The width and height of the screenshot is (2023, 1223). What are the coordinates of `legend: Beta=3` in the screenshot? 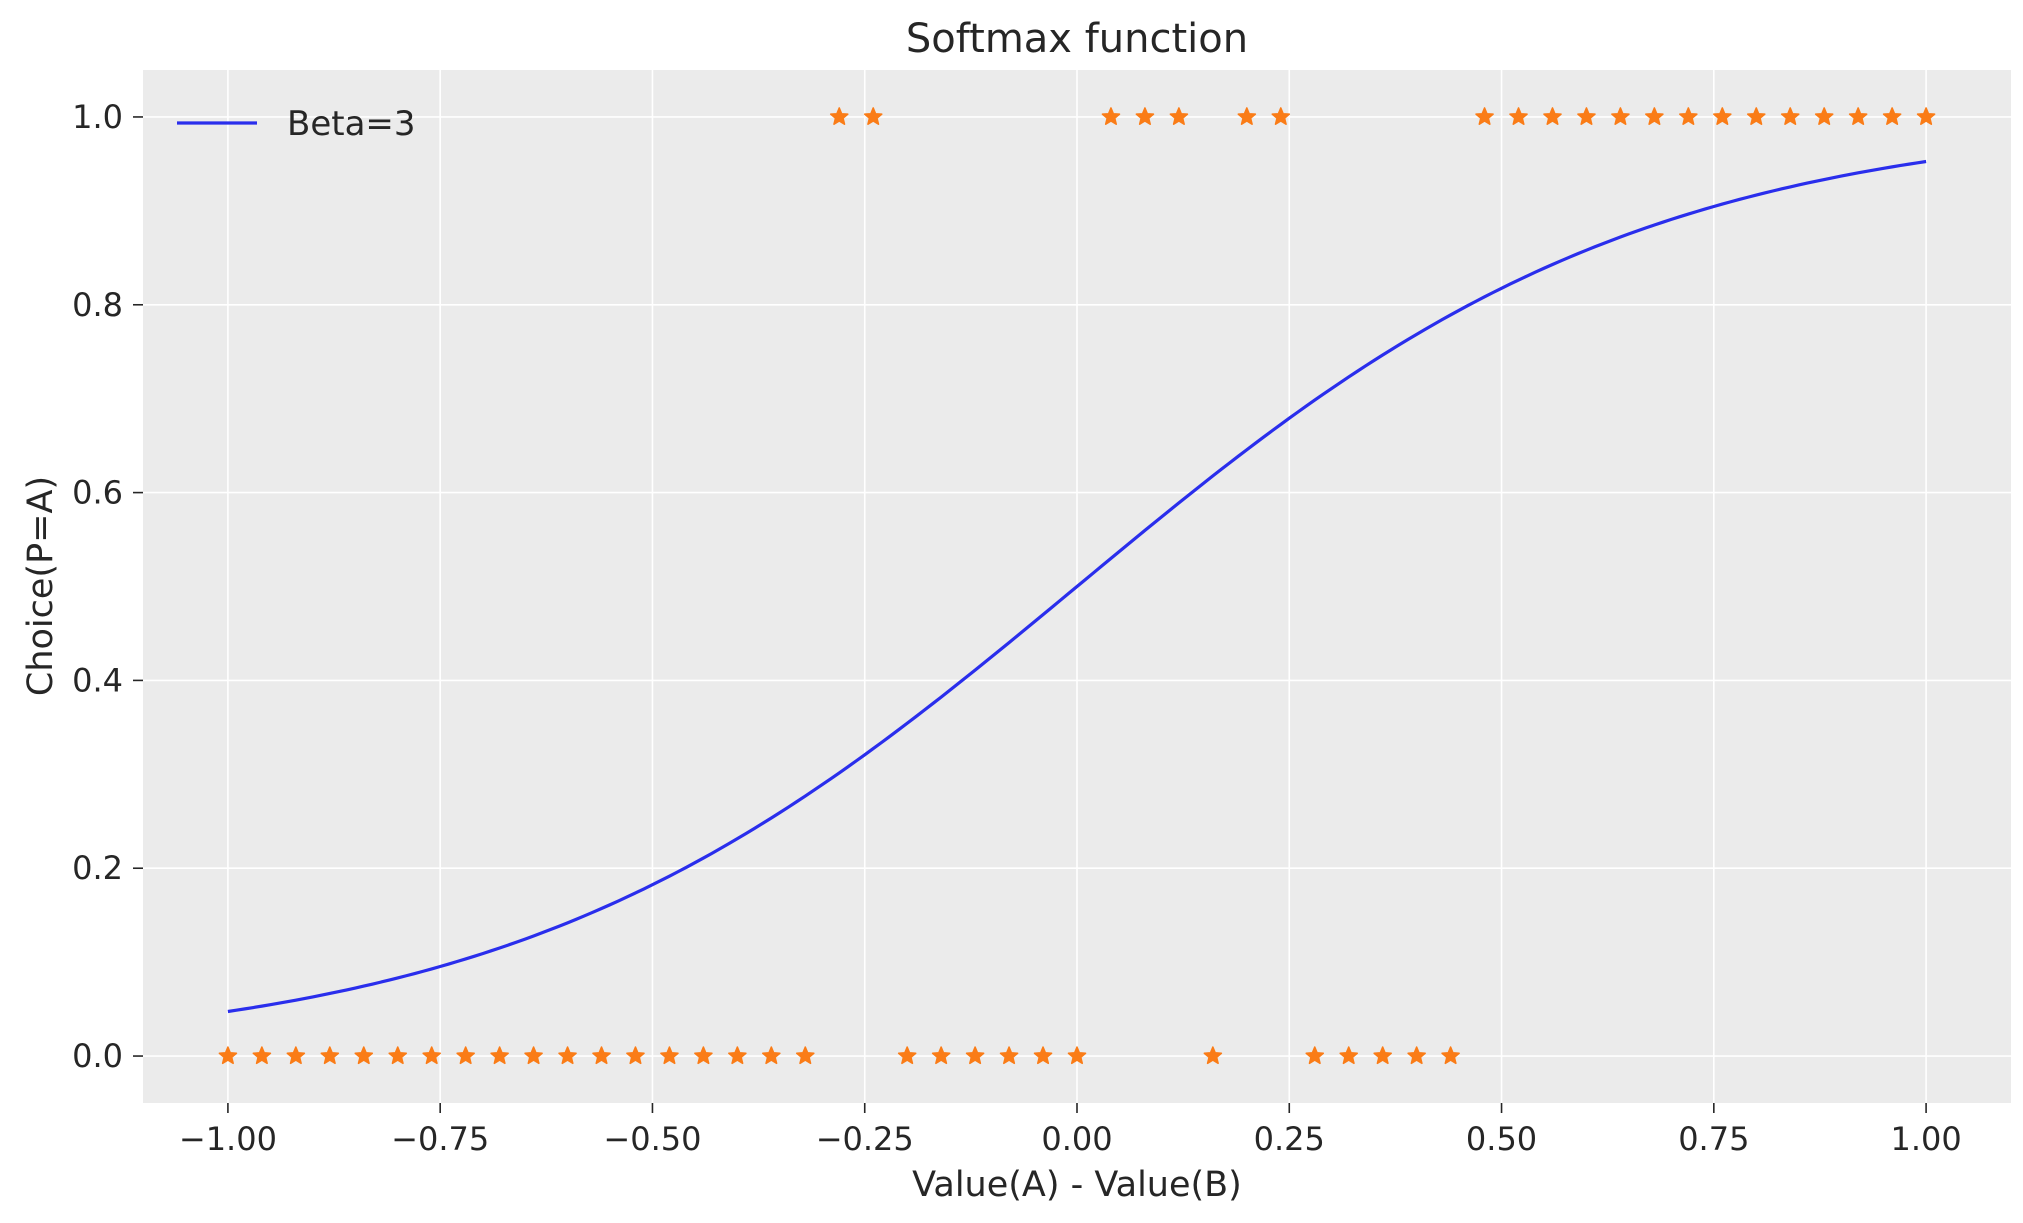 It's located at (296, 124).